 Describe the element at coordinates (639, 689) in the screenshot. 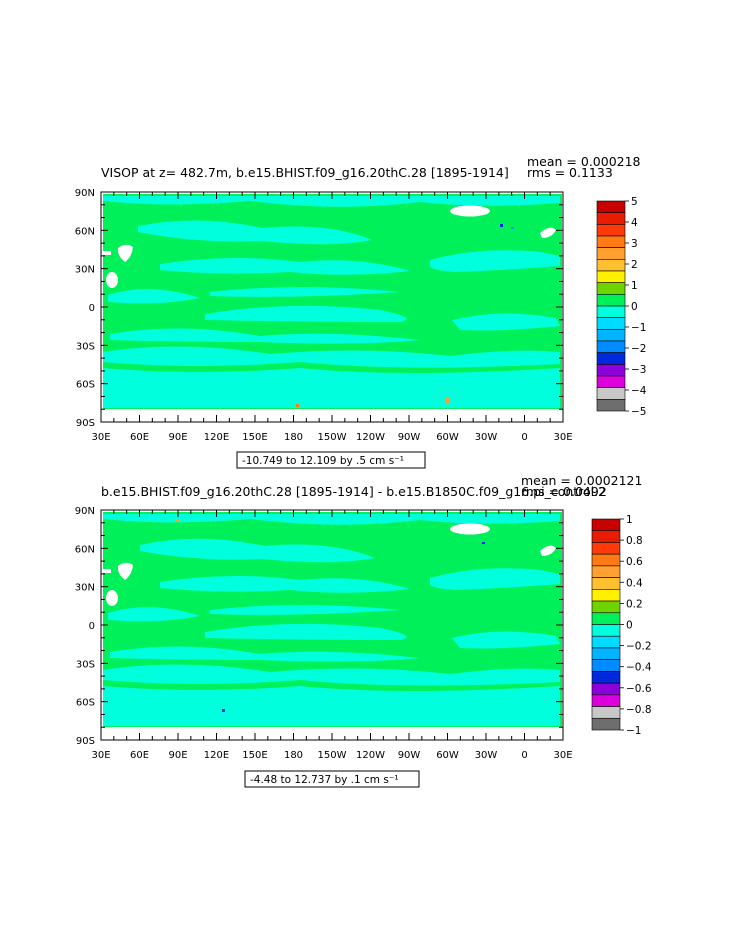

I see `panel-2-colorbar-label: −0.6` at that location.